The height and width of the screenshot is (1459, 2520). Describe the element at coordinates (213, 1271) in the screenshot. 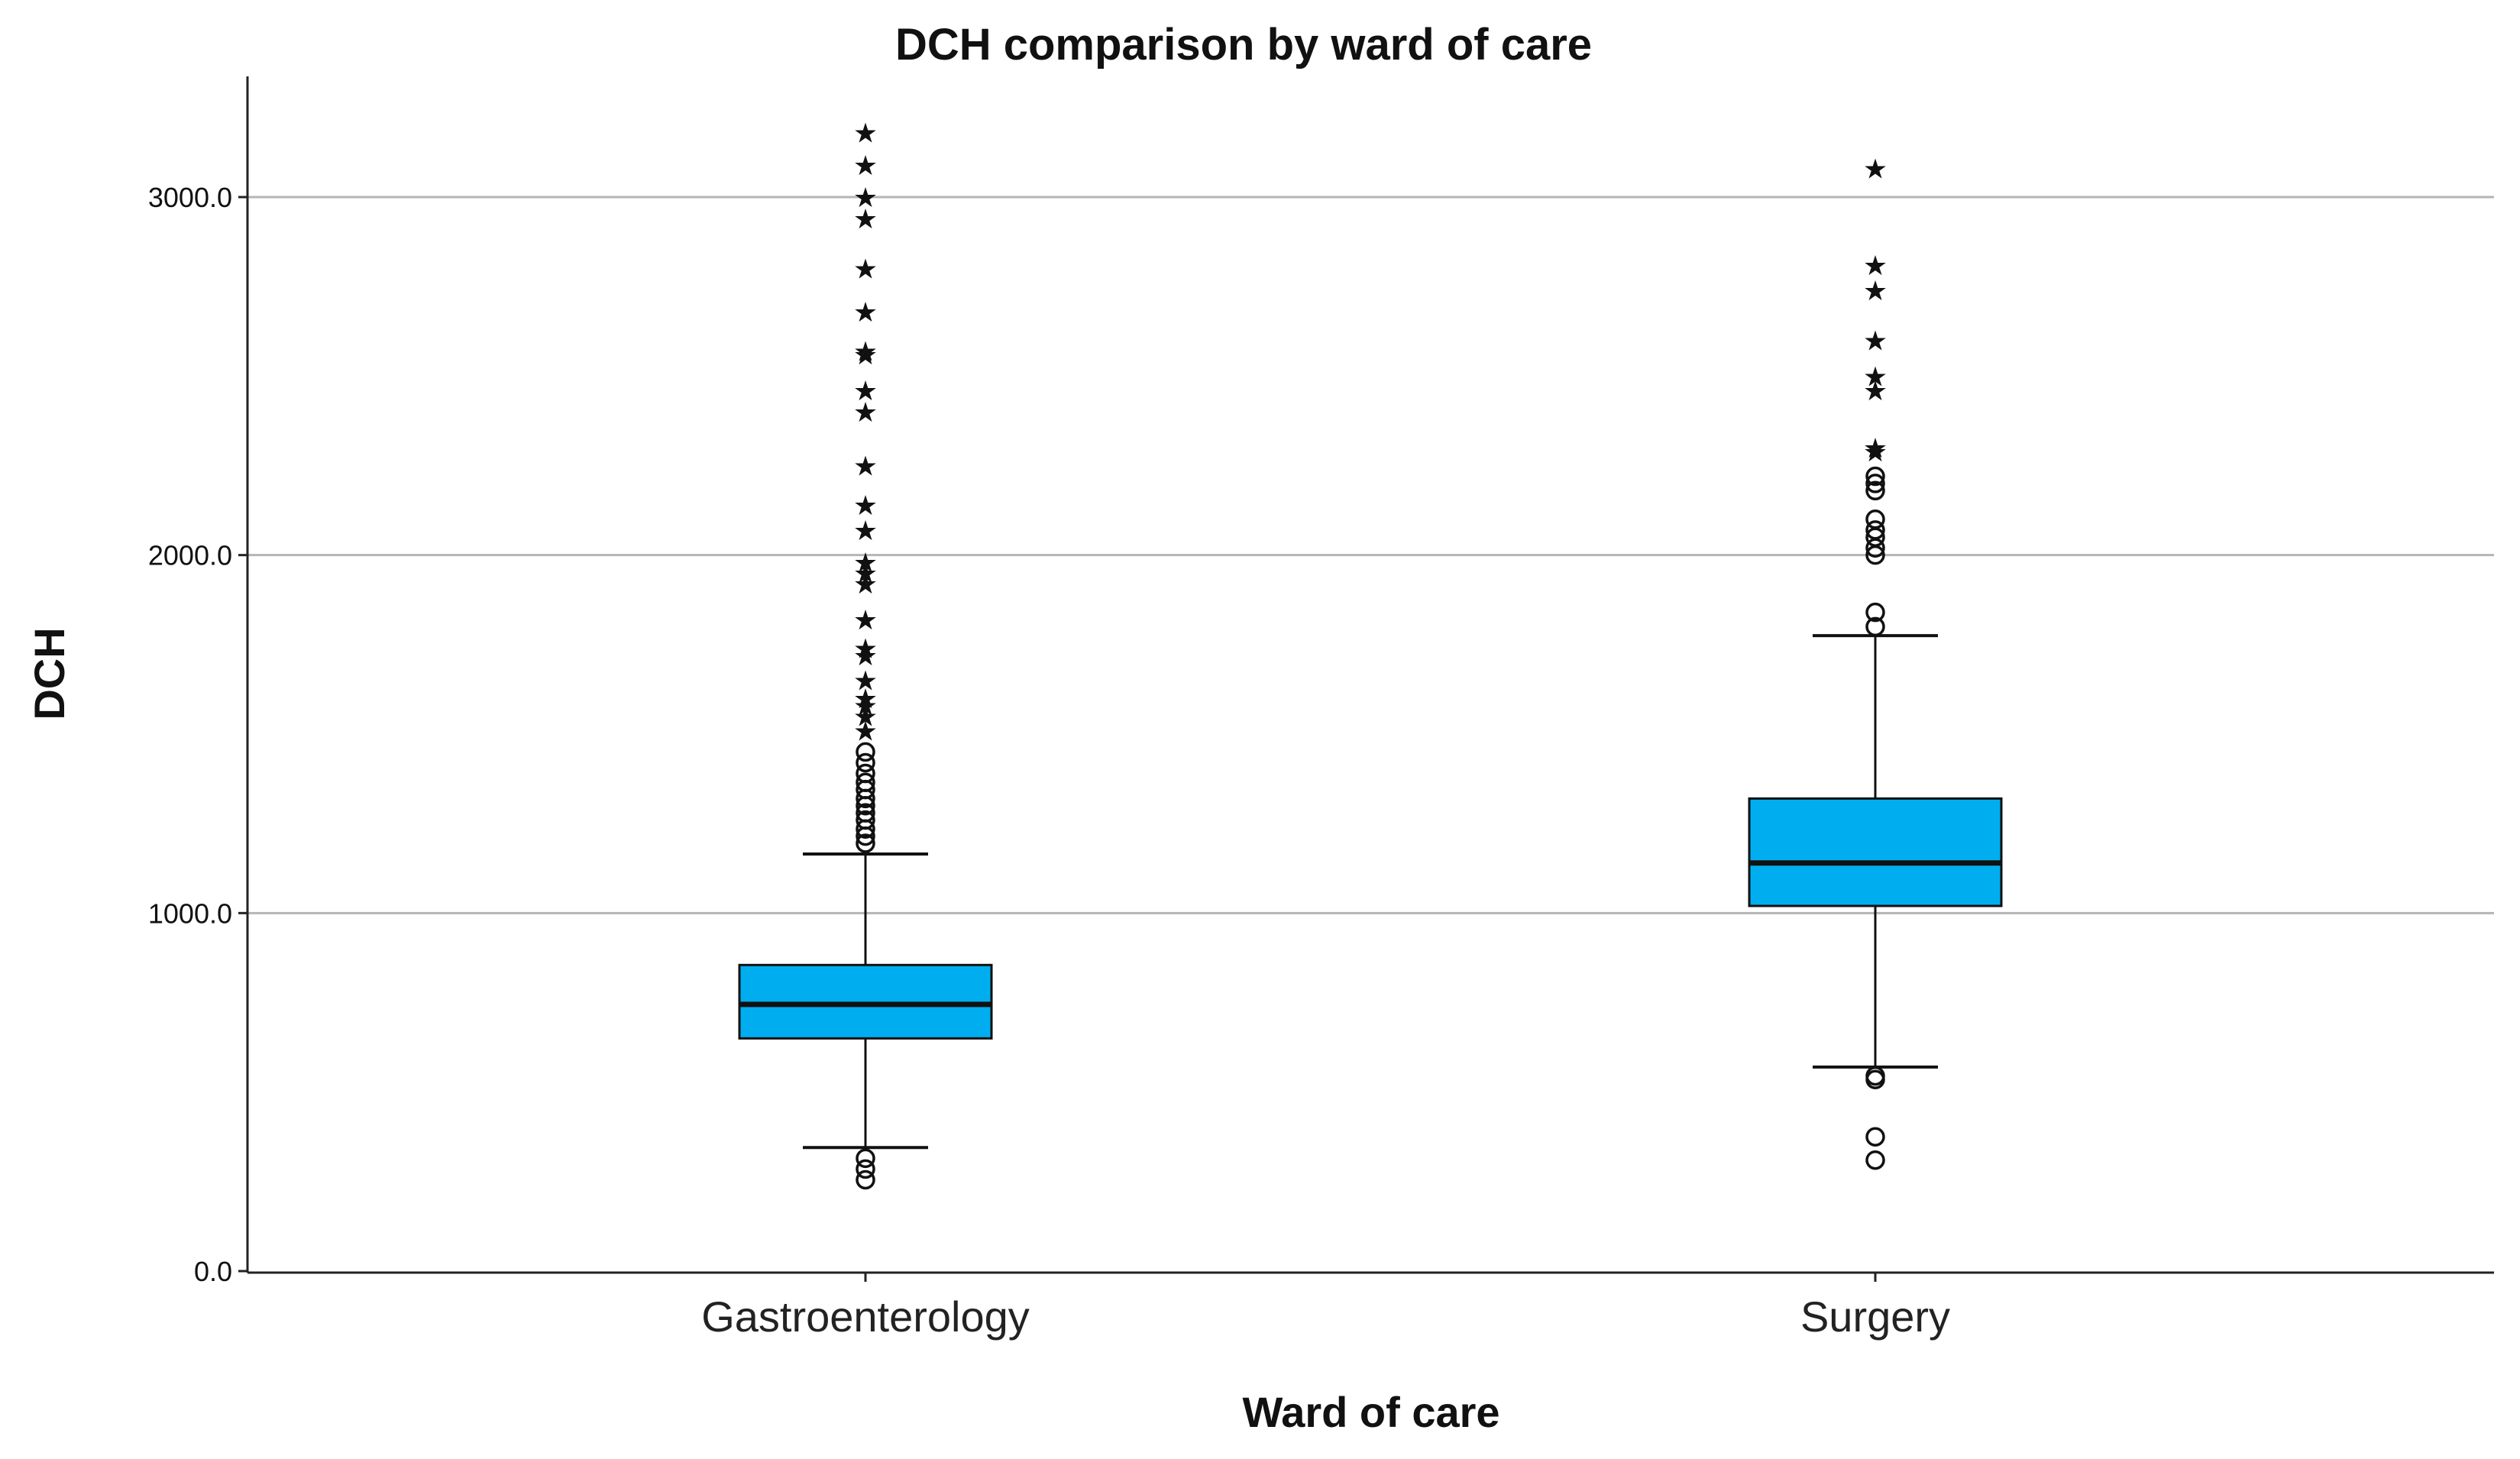

I see `y-tick-label: 0.0` at that location.